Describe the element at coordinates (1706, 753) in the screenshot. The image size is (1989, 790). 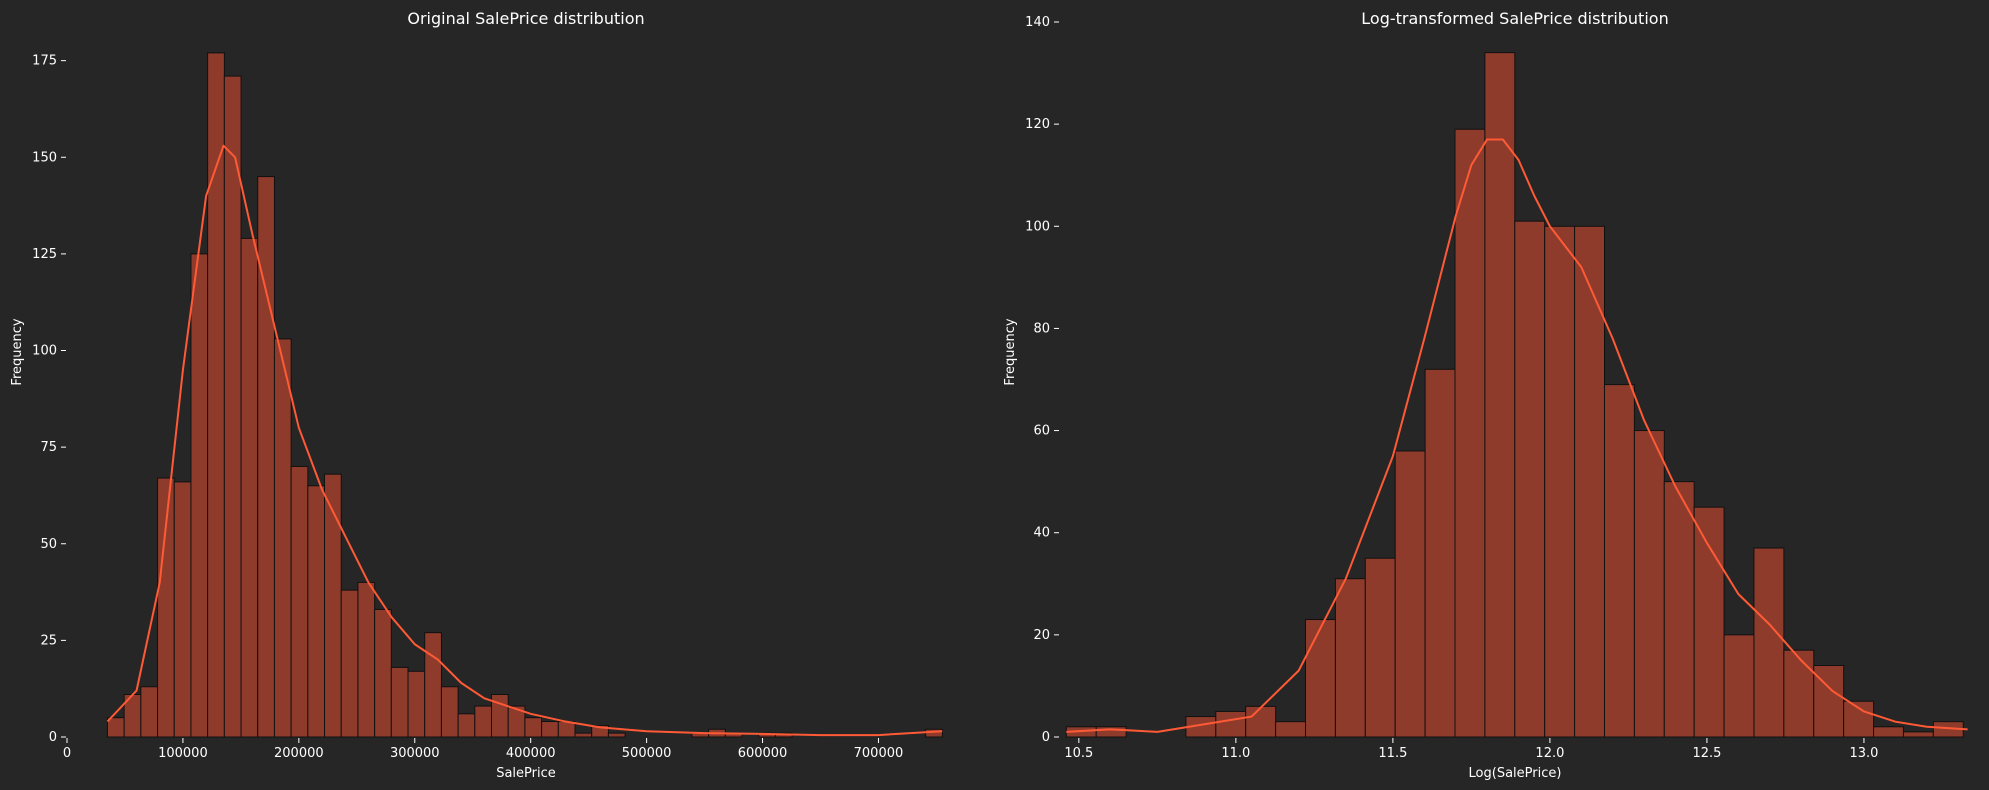
I see `right-x-tick-label: 12.5` at that location.